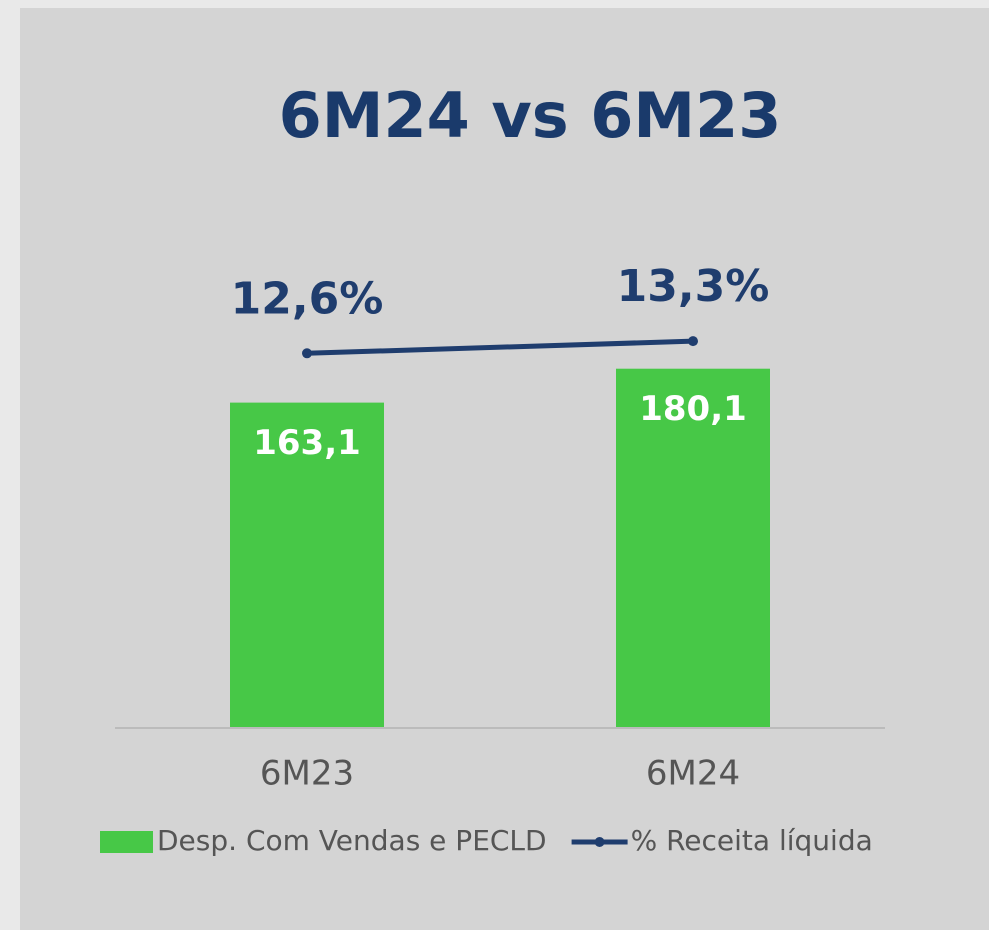 This screenshot has height=930, width=989. What do you see at coordinates (307, 298) in the screenshot?
I see `line-value-label: 12,6%` at bounding box center [307, 298].